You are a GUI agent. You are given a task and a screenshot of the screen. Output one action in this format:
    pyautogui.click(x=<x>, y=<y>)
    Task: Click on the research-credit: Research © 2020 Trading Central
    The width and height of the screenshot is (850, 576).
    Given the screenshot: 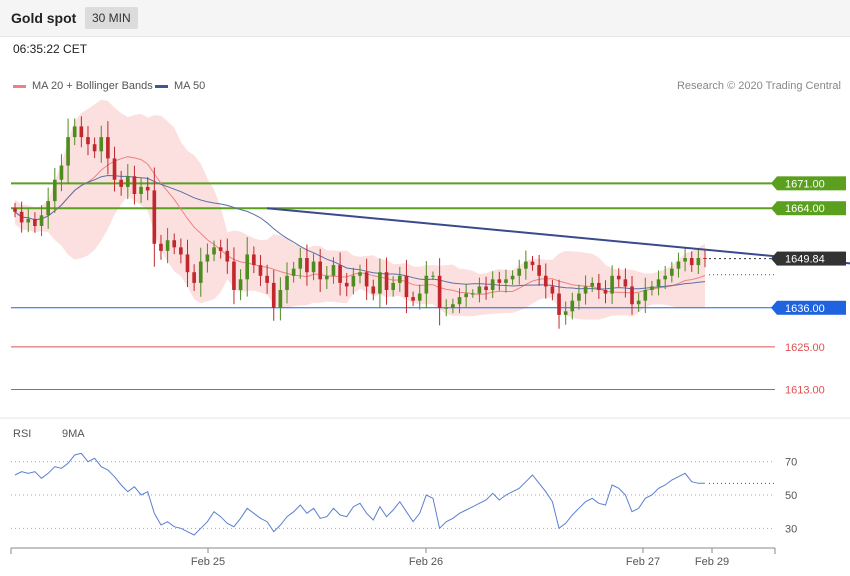 What is the action you would take?
    pyautogui.click(x=758, y=86)
    